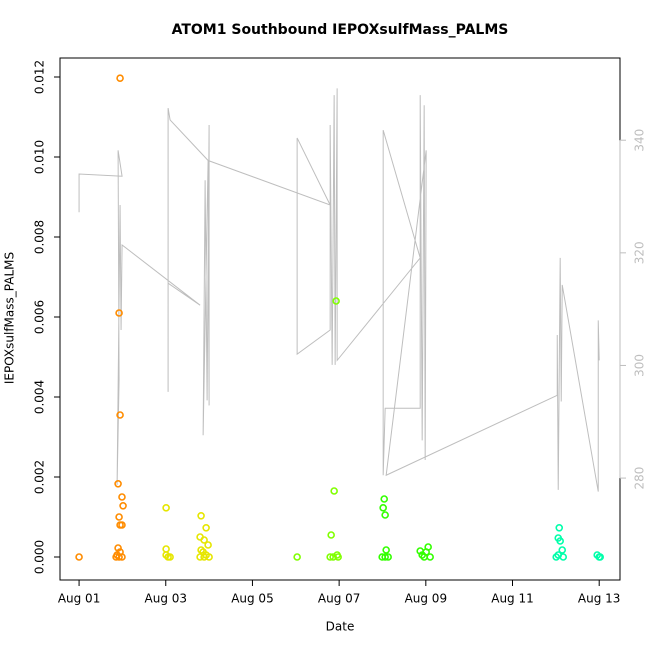 The image size is (650, 650). I want to click on y-tick-label: 0.006, so click(40, 317).